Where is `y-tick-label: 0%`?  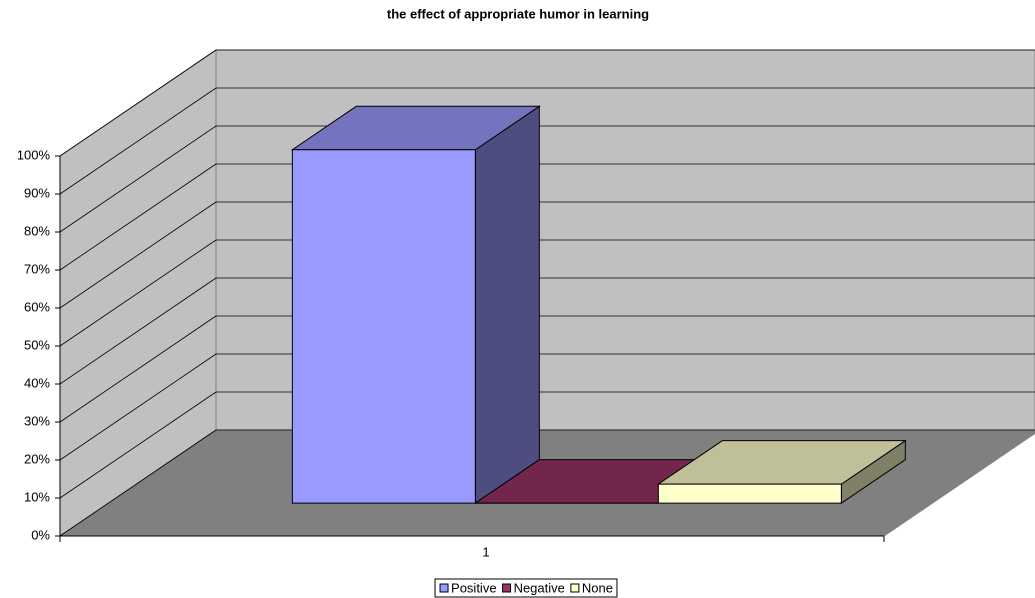 y-tick-label: 0% is located at coordinates (40, 534).